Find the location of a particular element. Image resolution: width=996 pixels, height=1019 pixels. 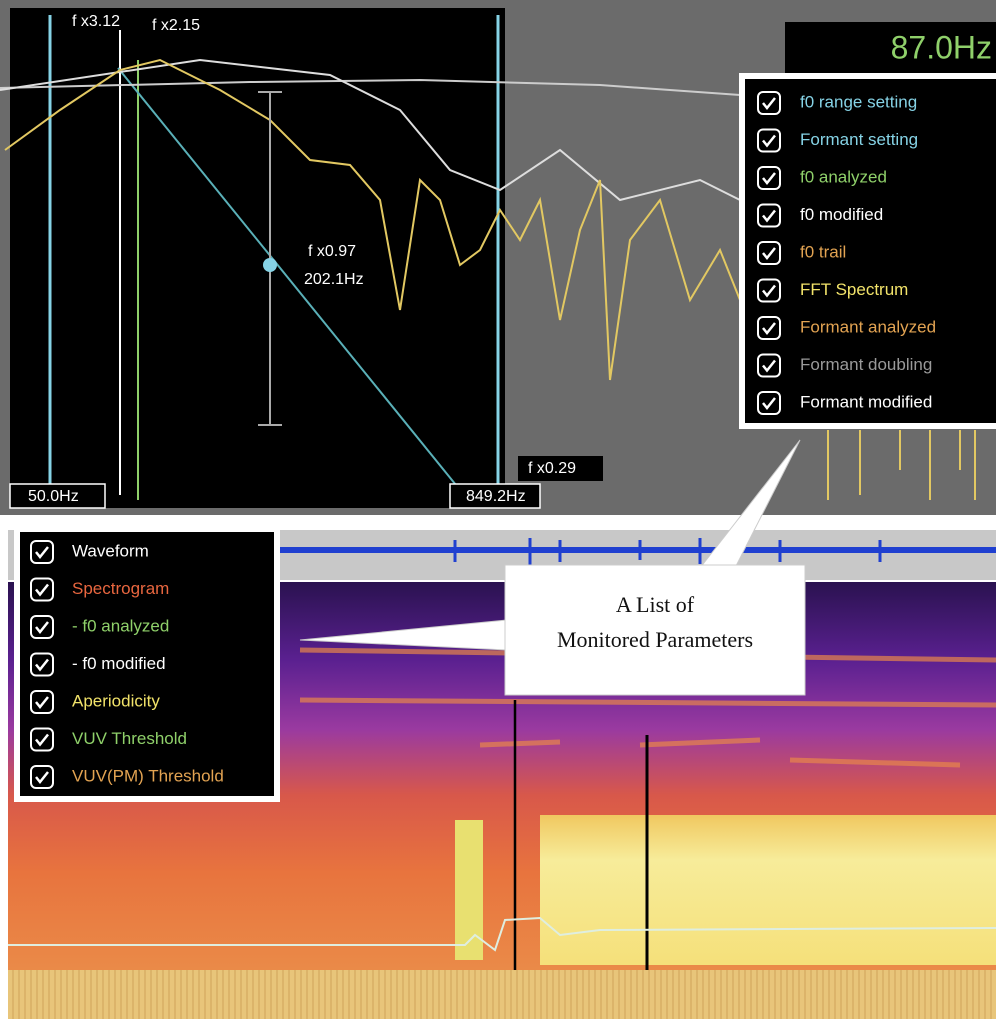

frequency-readout: 87.0Hz is located at coordinates (941, 47).